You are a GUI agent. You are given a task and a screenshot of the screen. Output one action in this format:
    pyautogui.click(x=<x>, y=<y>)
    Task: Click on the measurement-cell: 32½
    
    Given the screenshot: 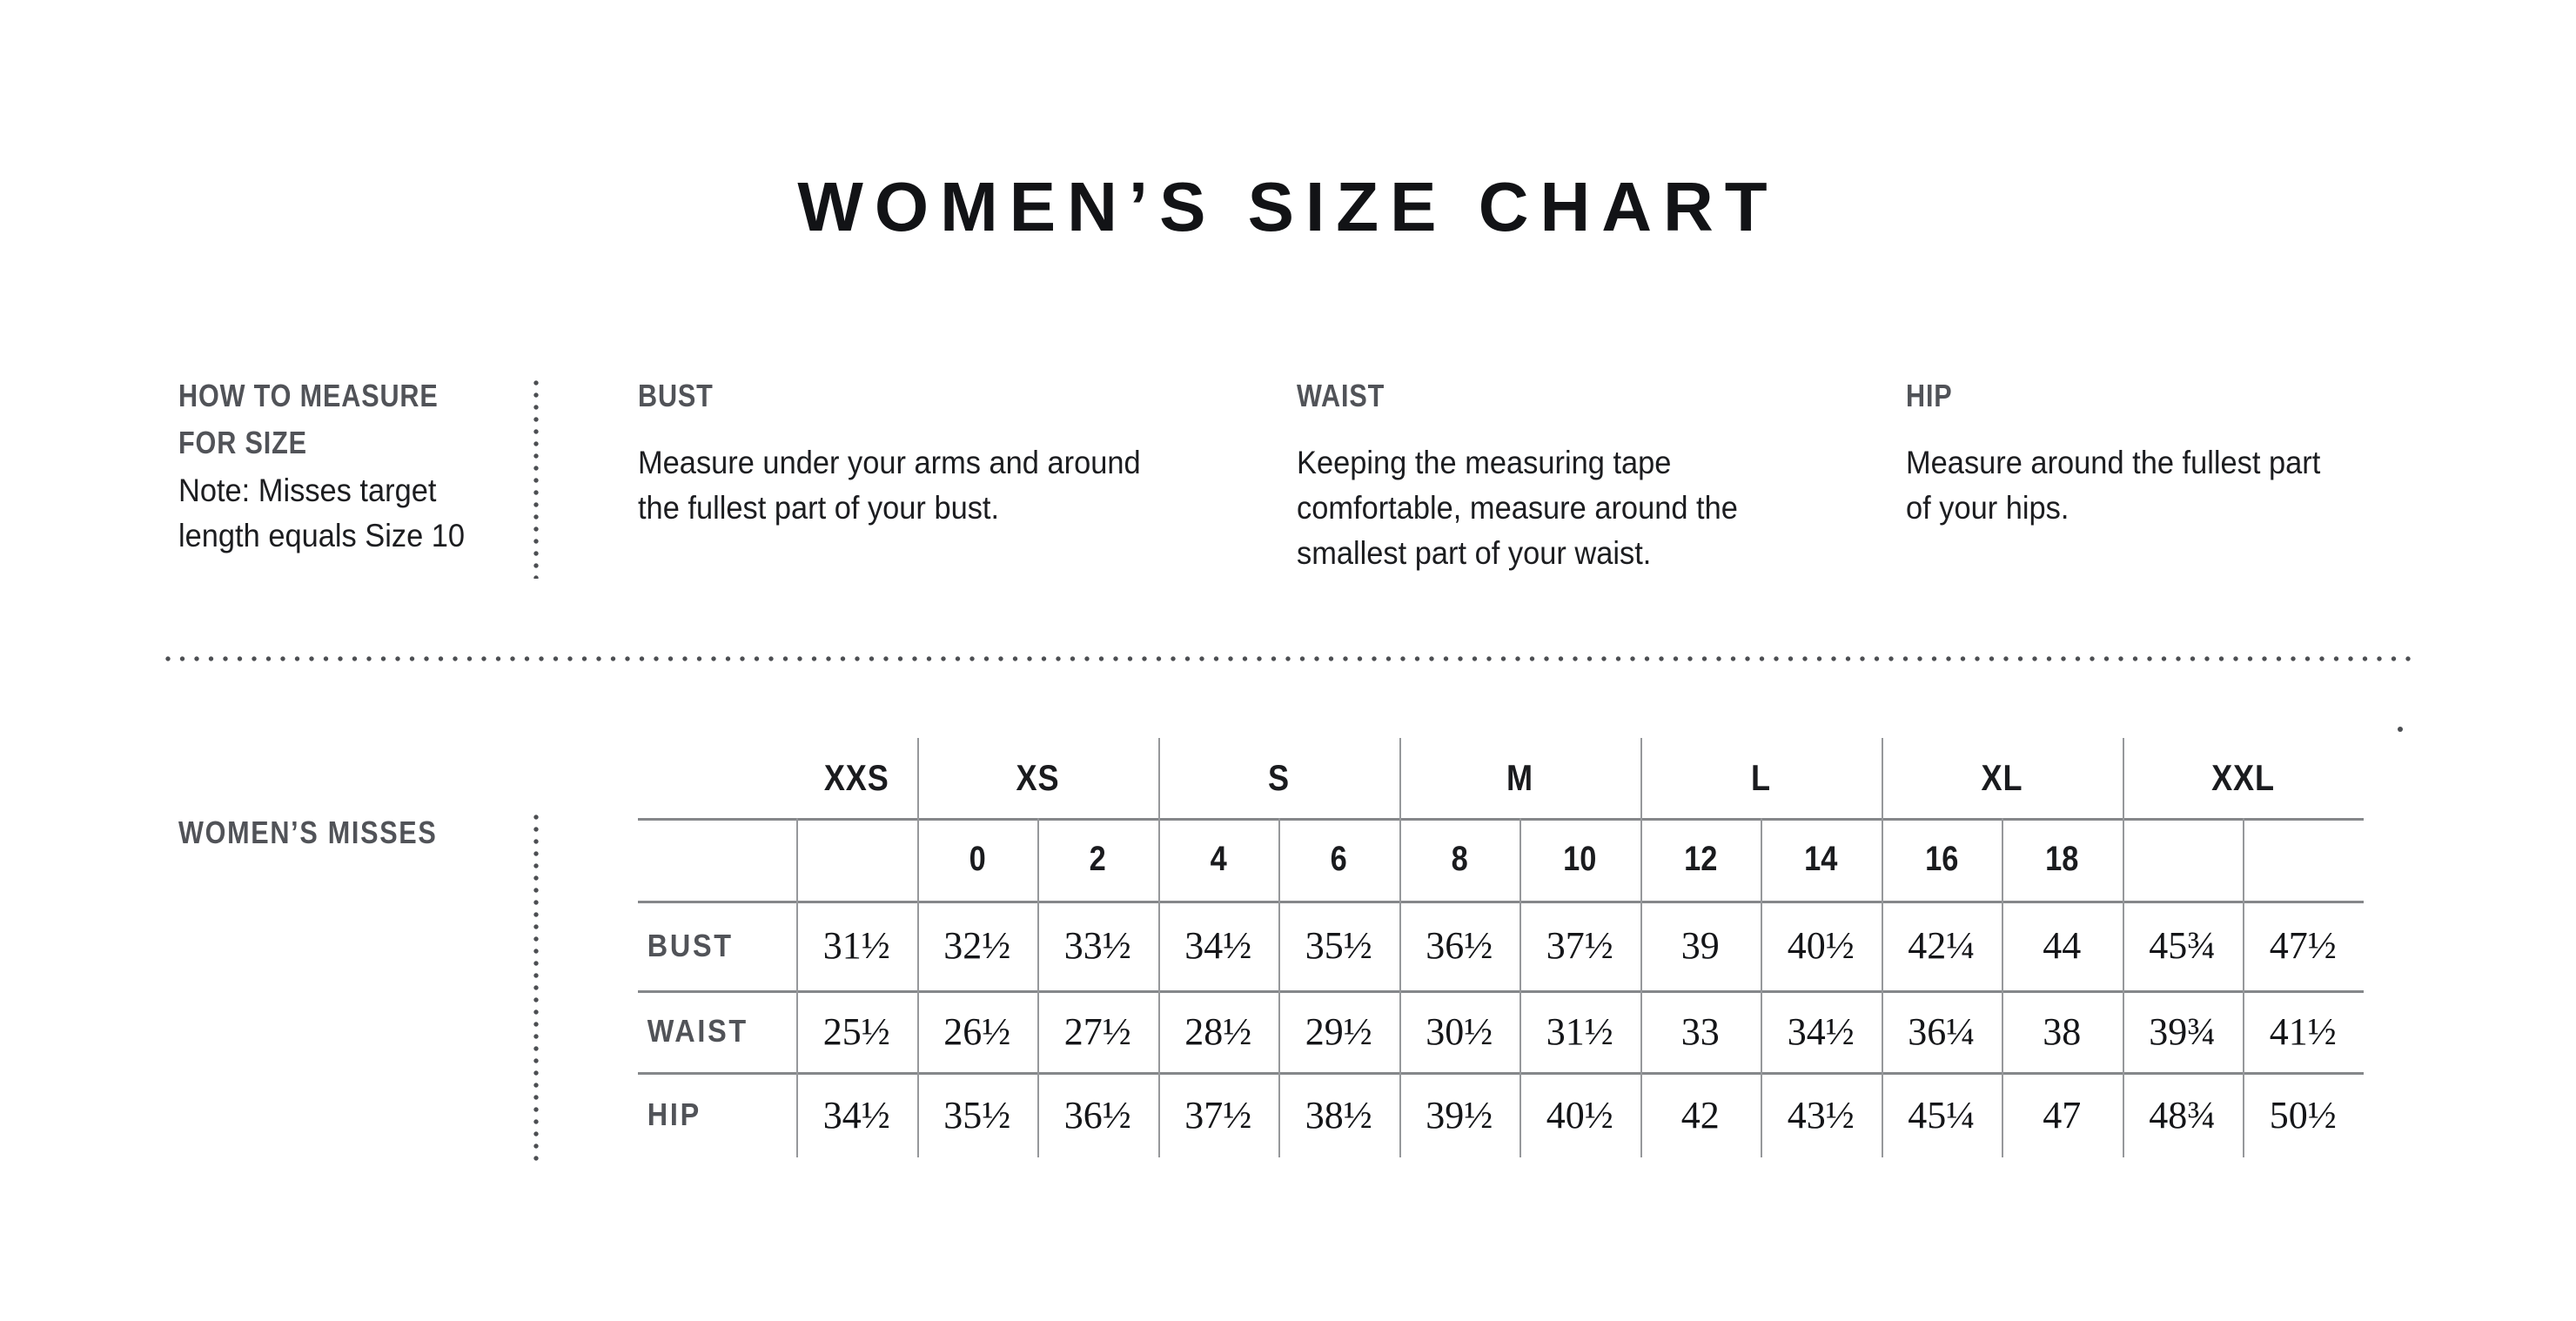 What is the action you would take?
    pyautogui.click(x=977, y=945)
    